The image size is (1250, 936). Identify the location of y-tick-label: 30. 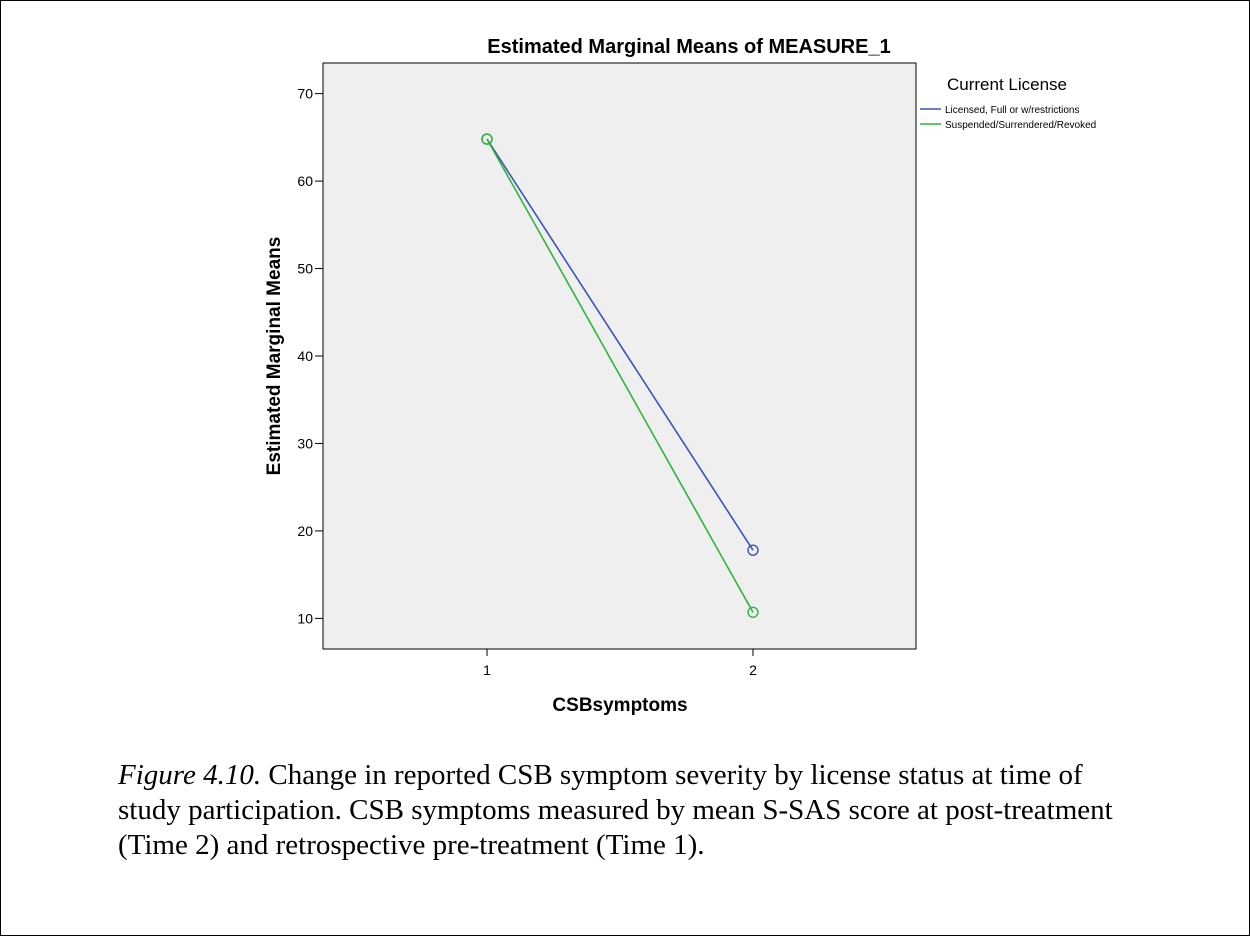
(305, 443).